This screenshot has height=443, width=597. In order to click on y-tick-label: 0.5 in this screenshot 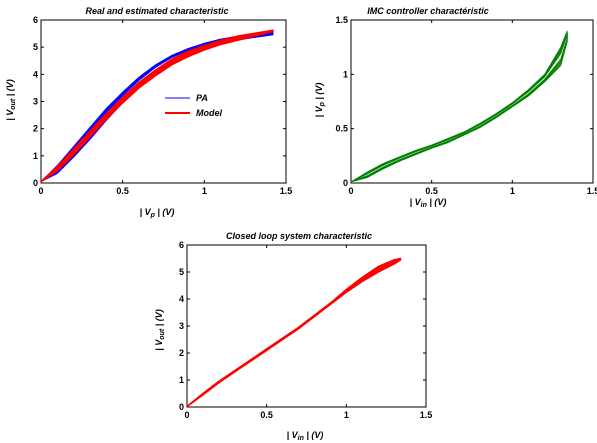, I will do `click(341, 129)`.